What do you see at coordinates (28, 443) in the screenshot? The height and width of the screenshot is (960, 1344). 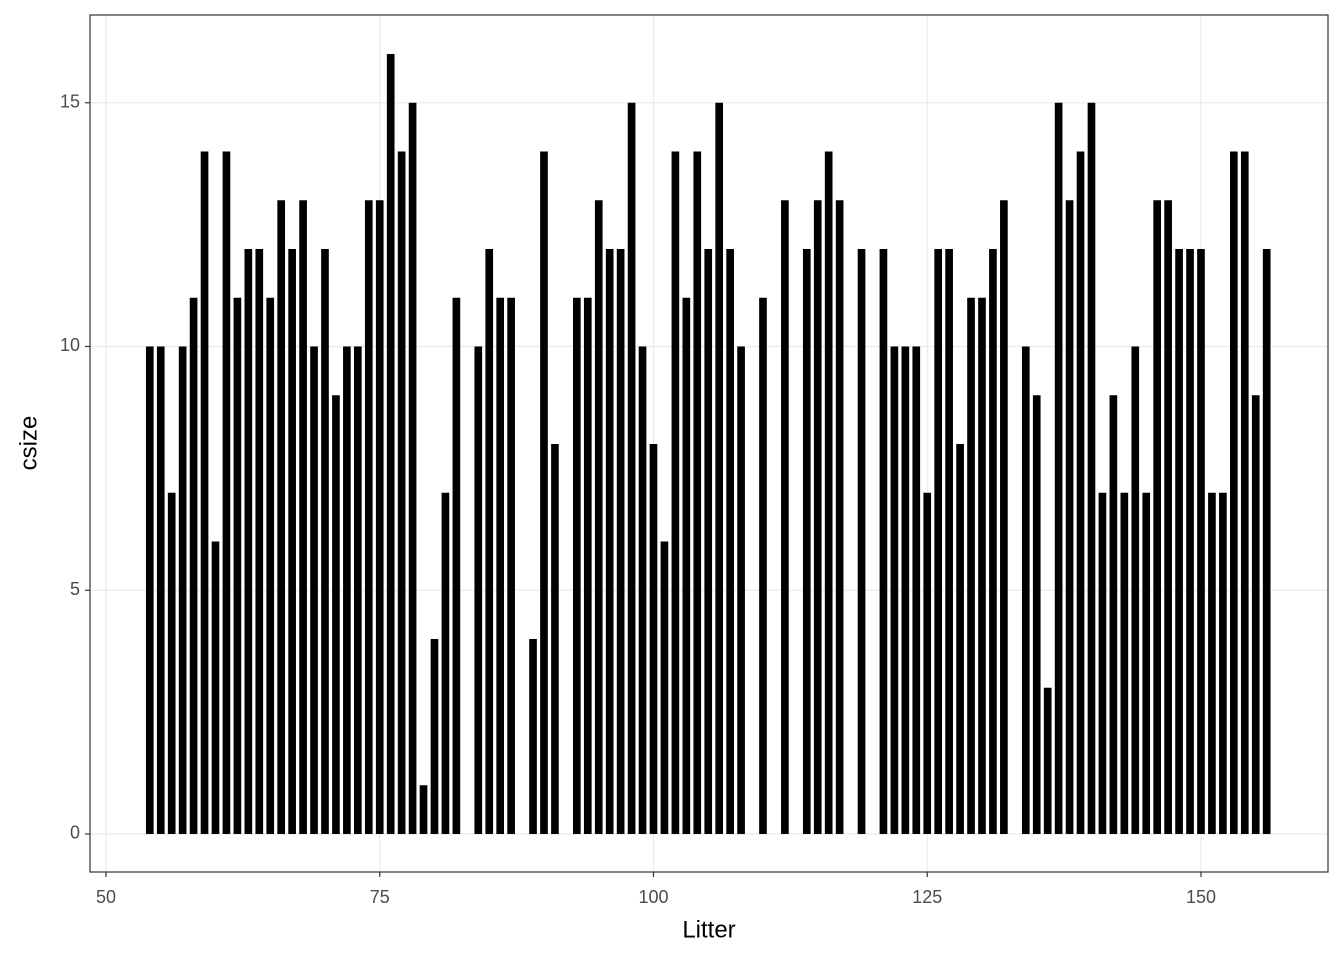 I see `y-axis-title: csize` at bounding box center [28, 443].